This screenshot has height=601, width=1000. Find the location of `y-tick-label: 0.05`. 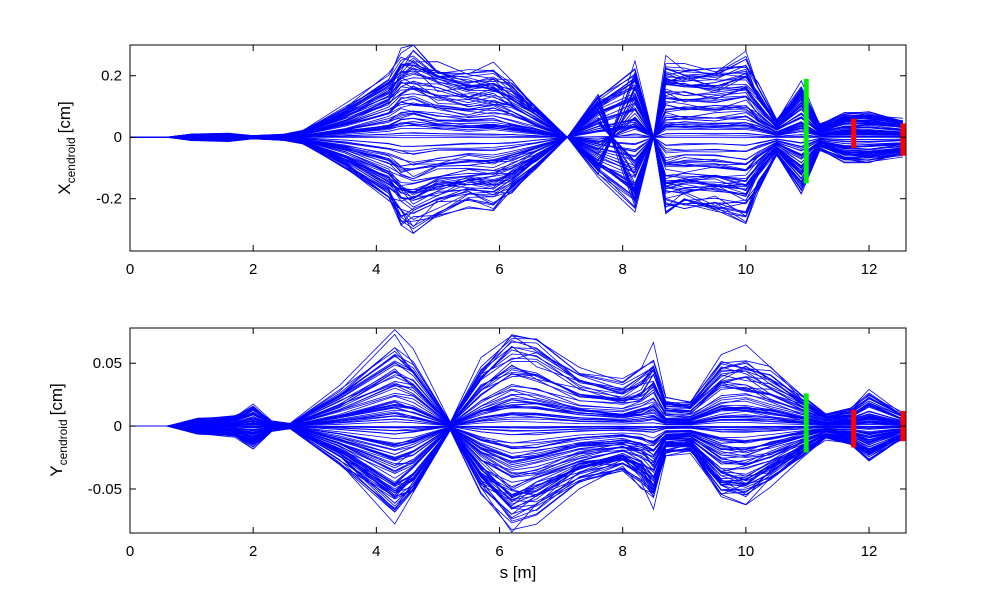

y-tick-label: 0.05 is located at coordinates (107, 363).